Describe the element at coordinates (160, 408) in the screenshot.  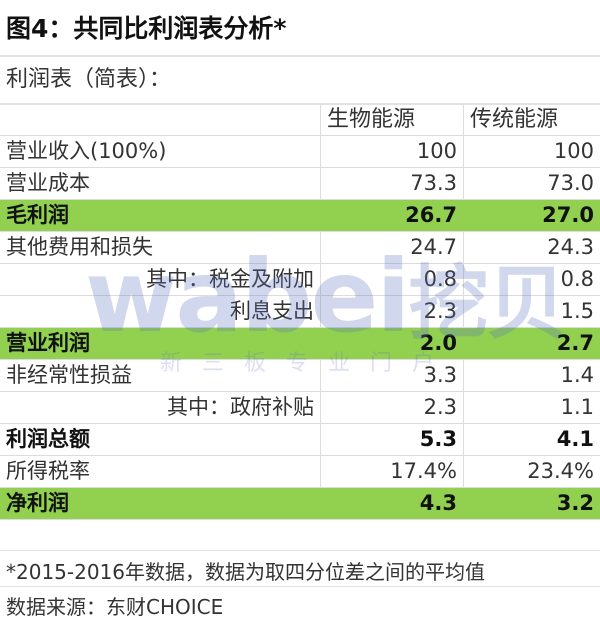
I see `row-label: 其中：政府补贴` at that location.